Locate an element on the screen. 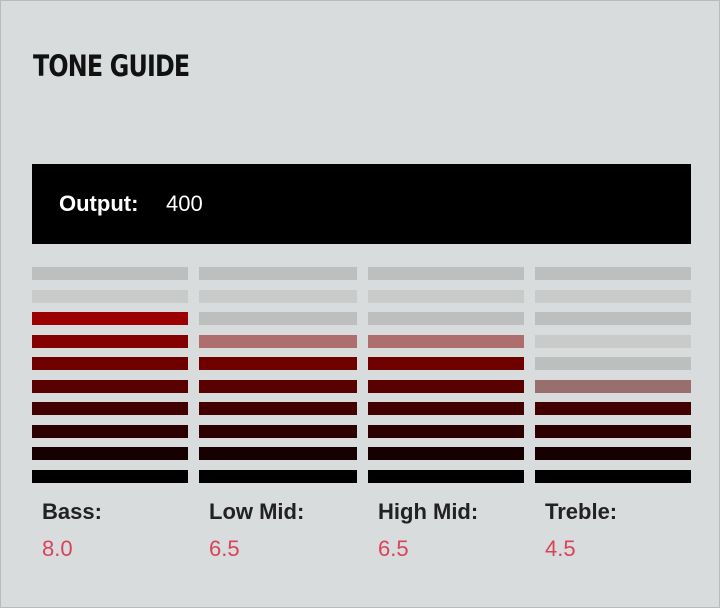  band-name: Bass: is located at coordinates (72, 511).